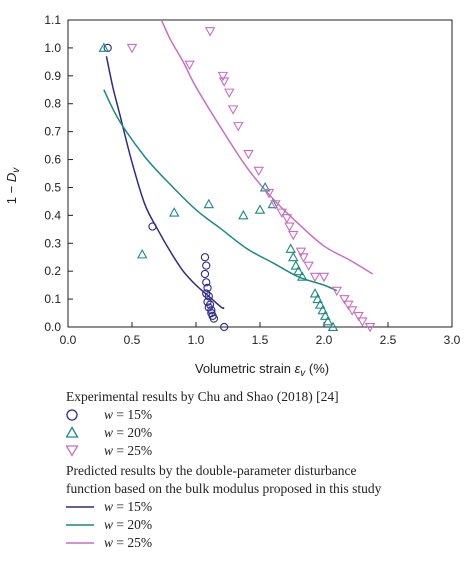  I want to click on legend-pred-w20-label: 20%, so click(140, 524).